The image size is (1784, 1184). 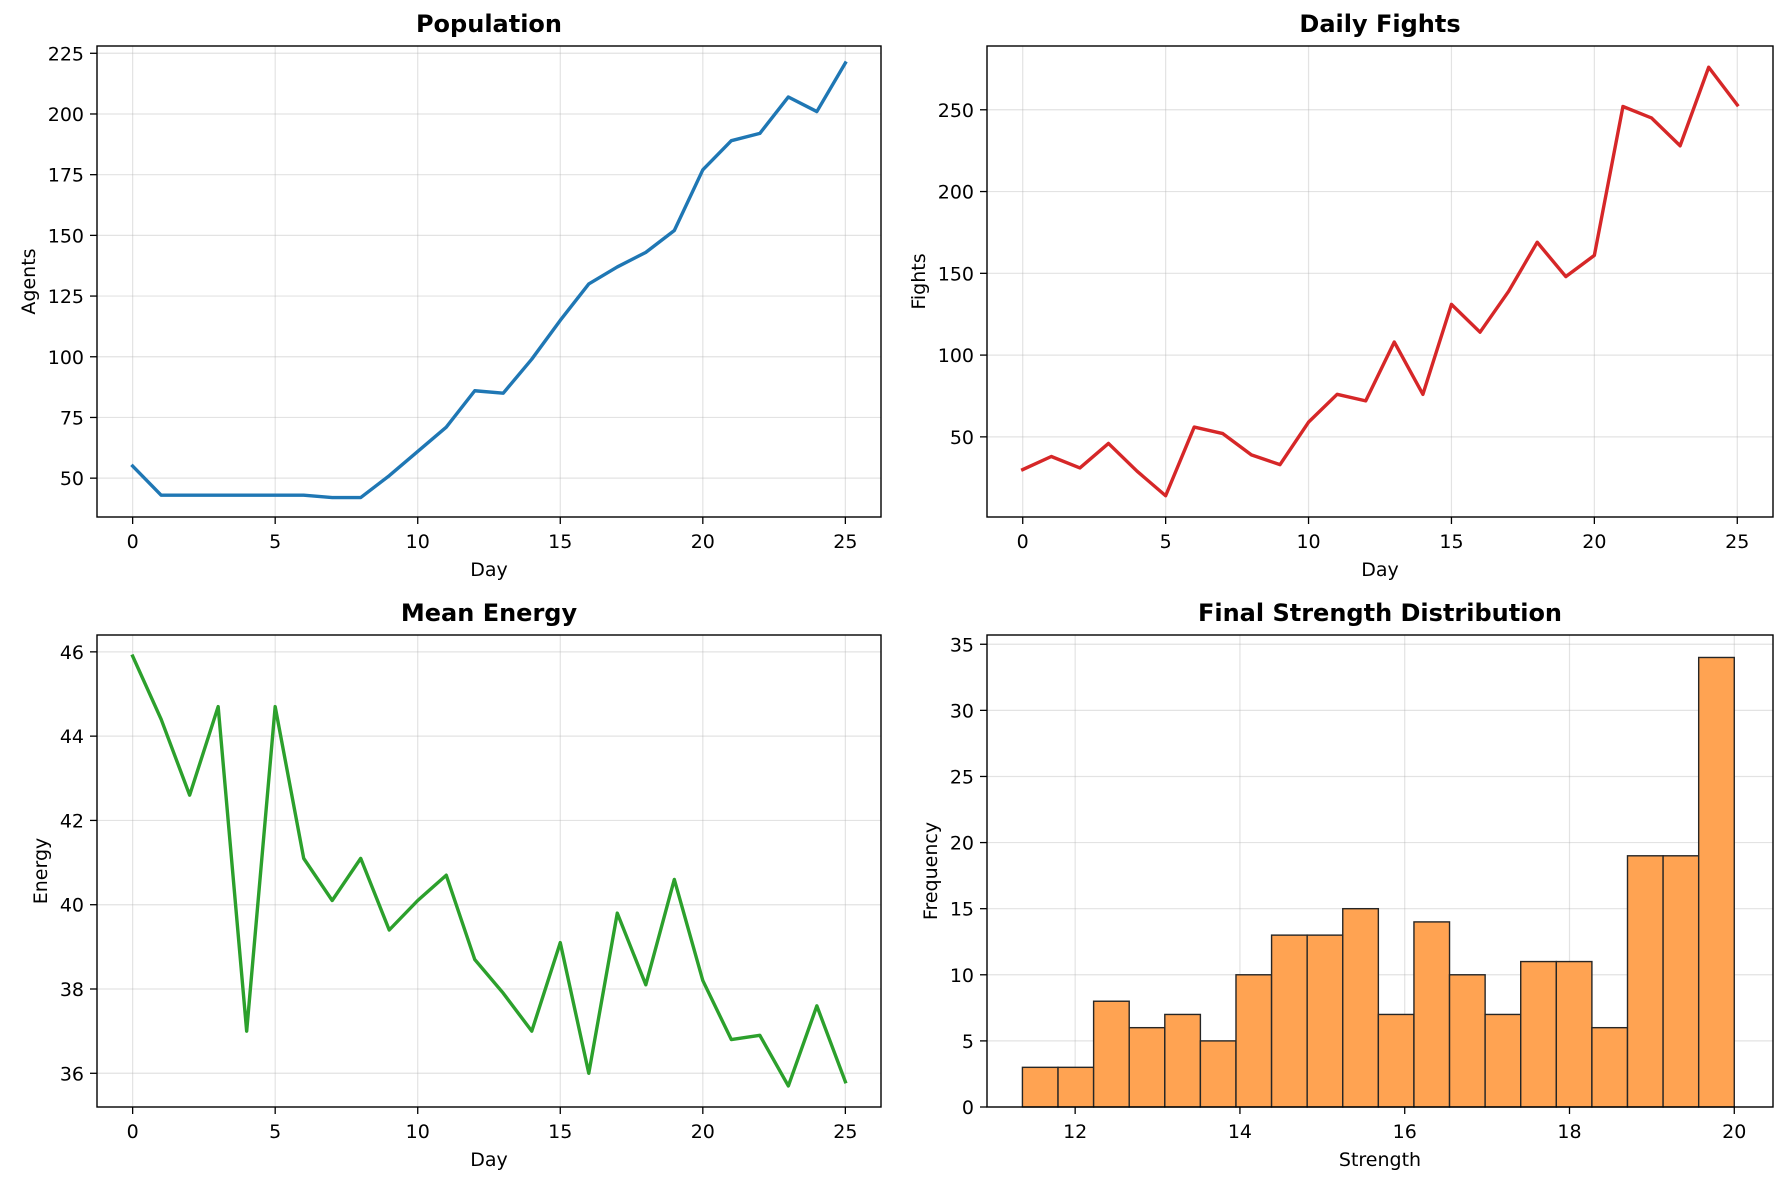 What do you see at coordinates (72, 990) in the screenshot?
I see `y-tick-label: 38` at bounding box center [72, 990].